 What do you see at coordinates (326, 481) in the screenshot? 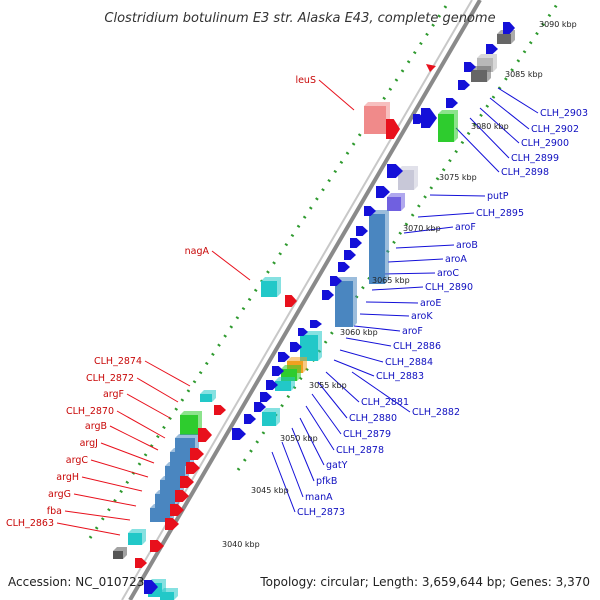
I see `gene-label-pfkb: pfkB` at bounding box center [326, 481].